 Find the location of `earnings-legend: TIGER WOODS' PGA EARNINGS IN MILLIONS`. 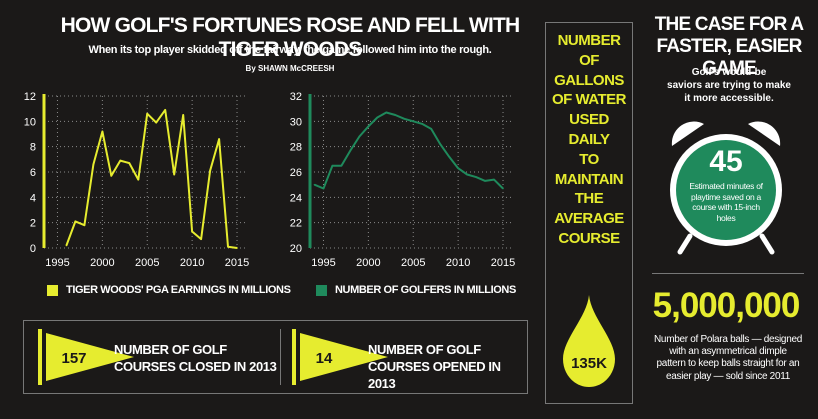

earnings-legend: TIGER WOODS' PGA EARNINGS IN MILLIONS is located at coordinates (169, 290).